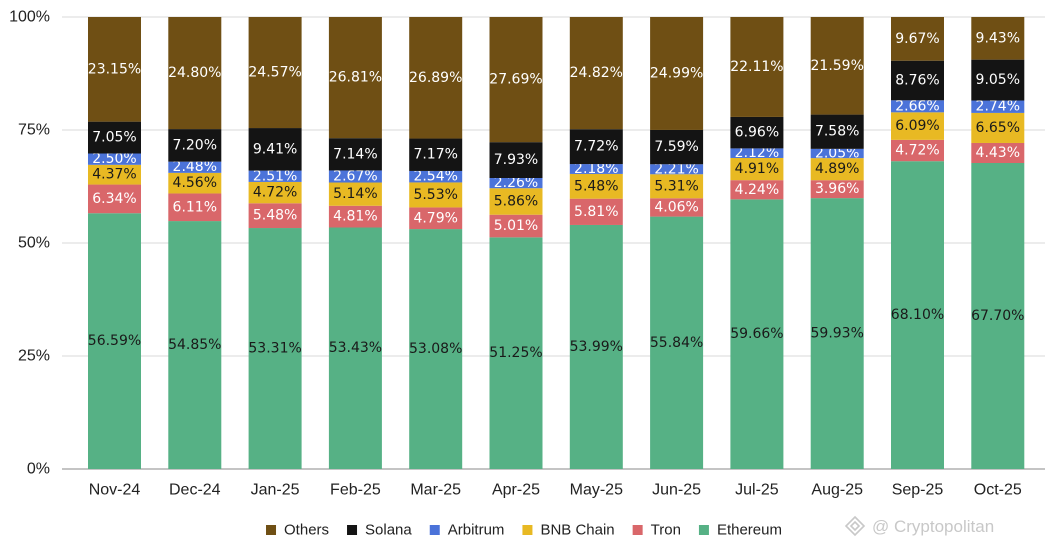 Image resolution: width=1063 pixels, height=551 pixels. I want to click on data-label: 7.20%, so click(195, 145).